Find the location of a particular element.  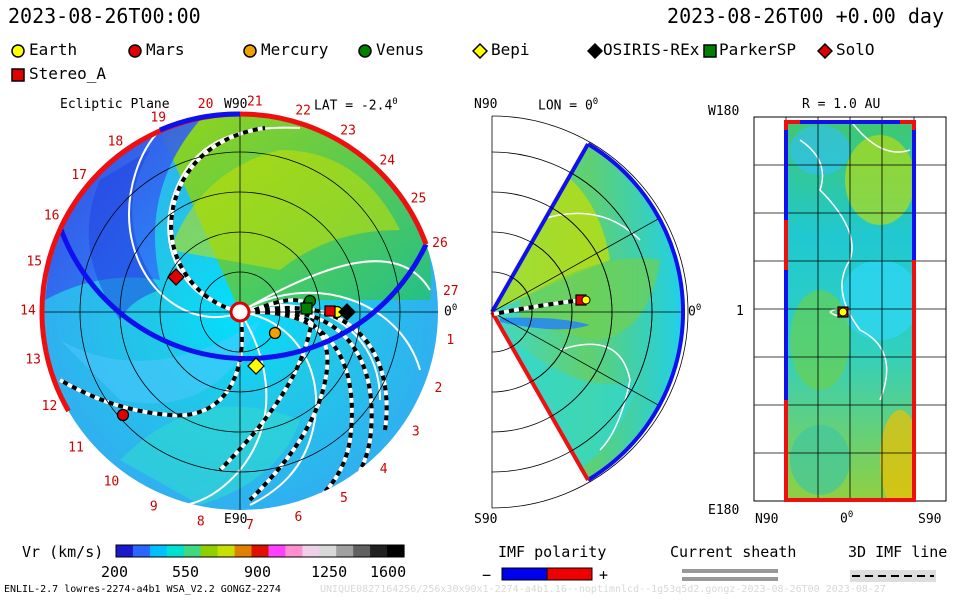

meridional-lon-label: LON = 00 is located at coordinates (568, 105).